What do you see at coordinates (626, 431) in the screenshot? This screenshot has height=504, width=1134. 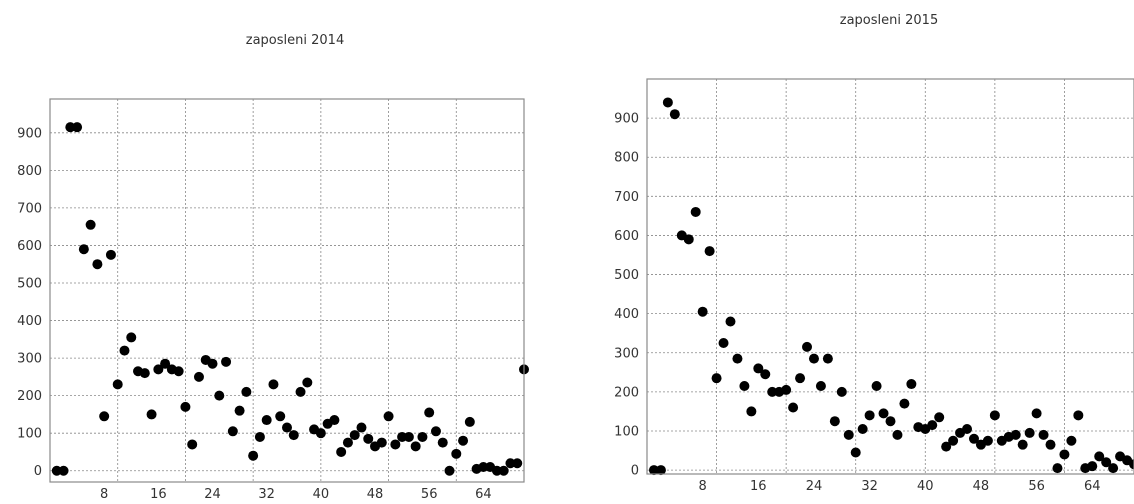 I see `y-tick-label: 100` at bounding box center [626, 431].